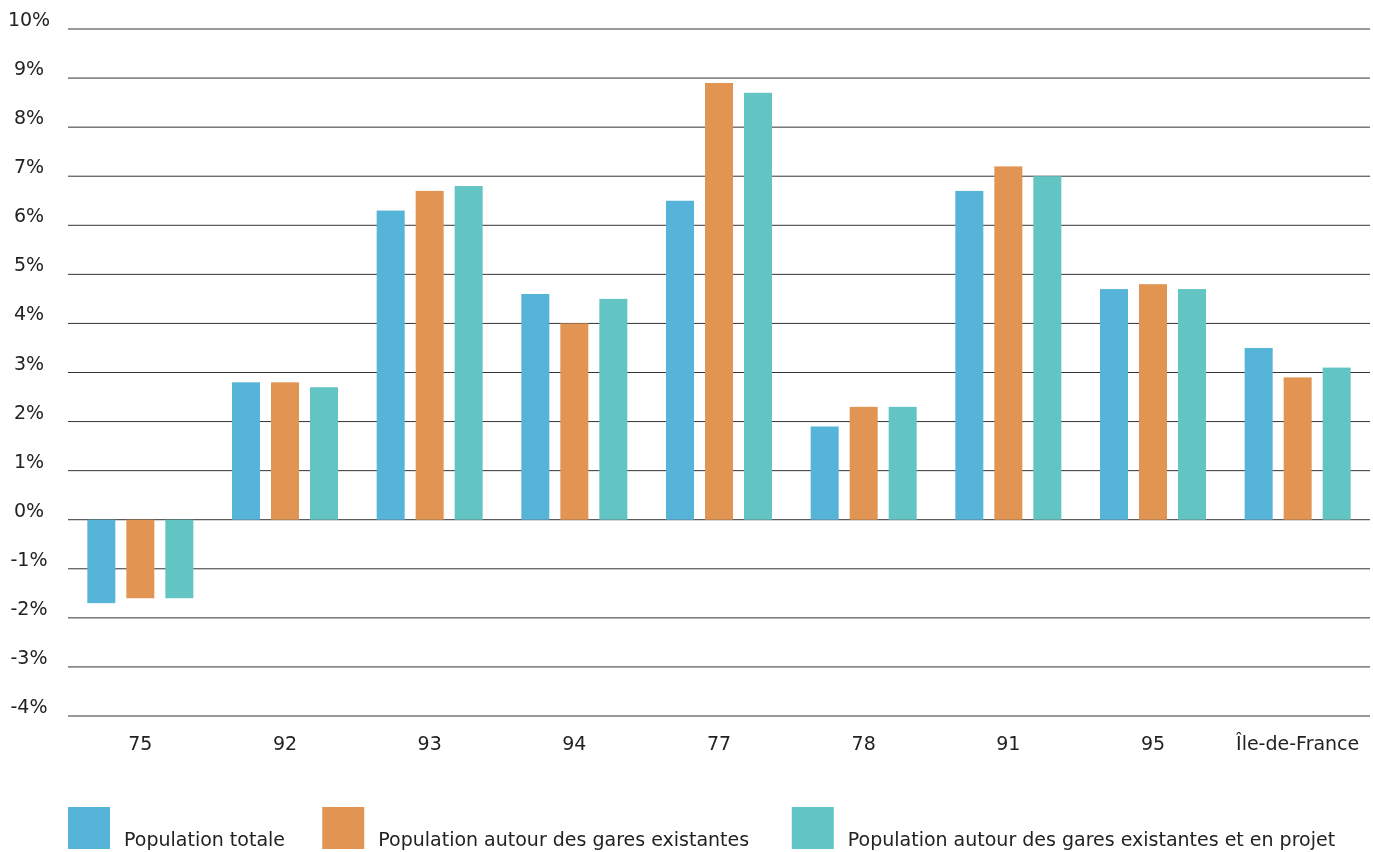 Image resolution: width=1373 pixels, height=852 pixels. What do you see at coordinates (29, 558) in the screenshot?
I see `y-tick-label: -1%` at bounding box center [29, 558].